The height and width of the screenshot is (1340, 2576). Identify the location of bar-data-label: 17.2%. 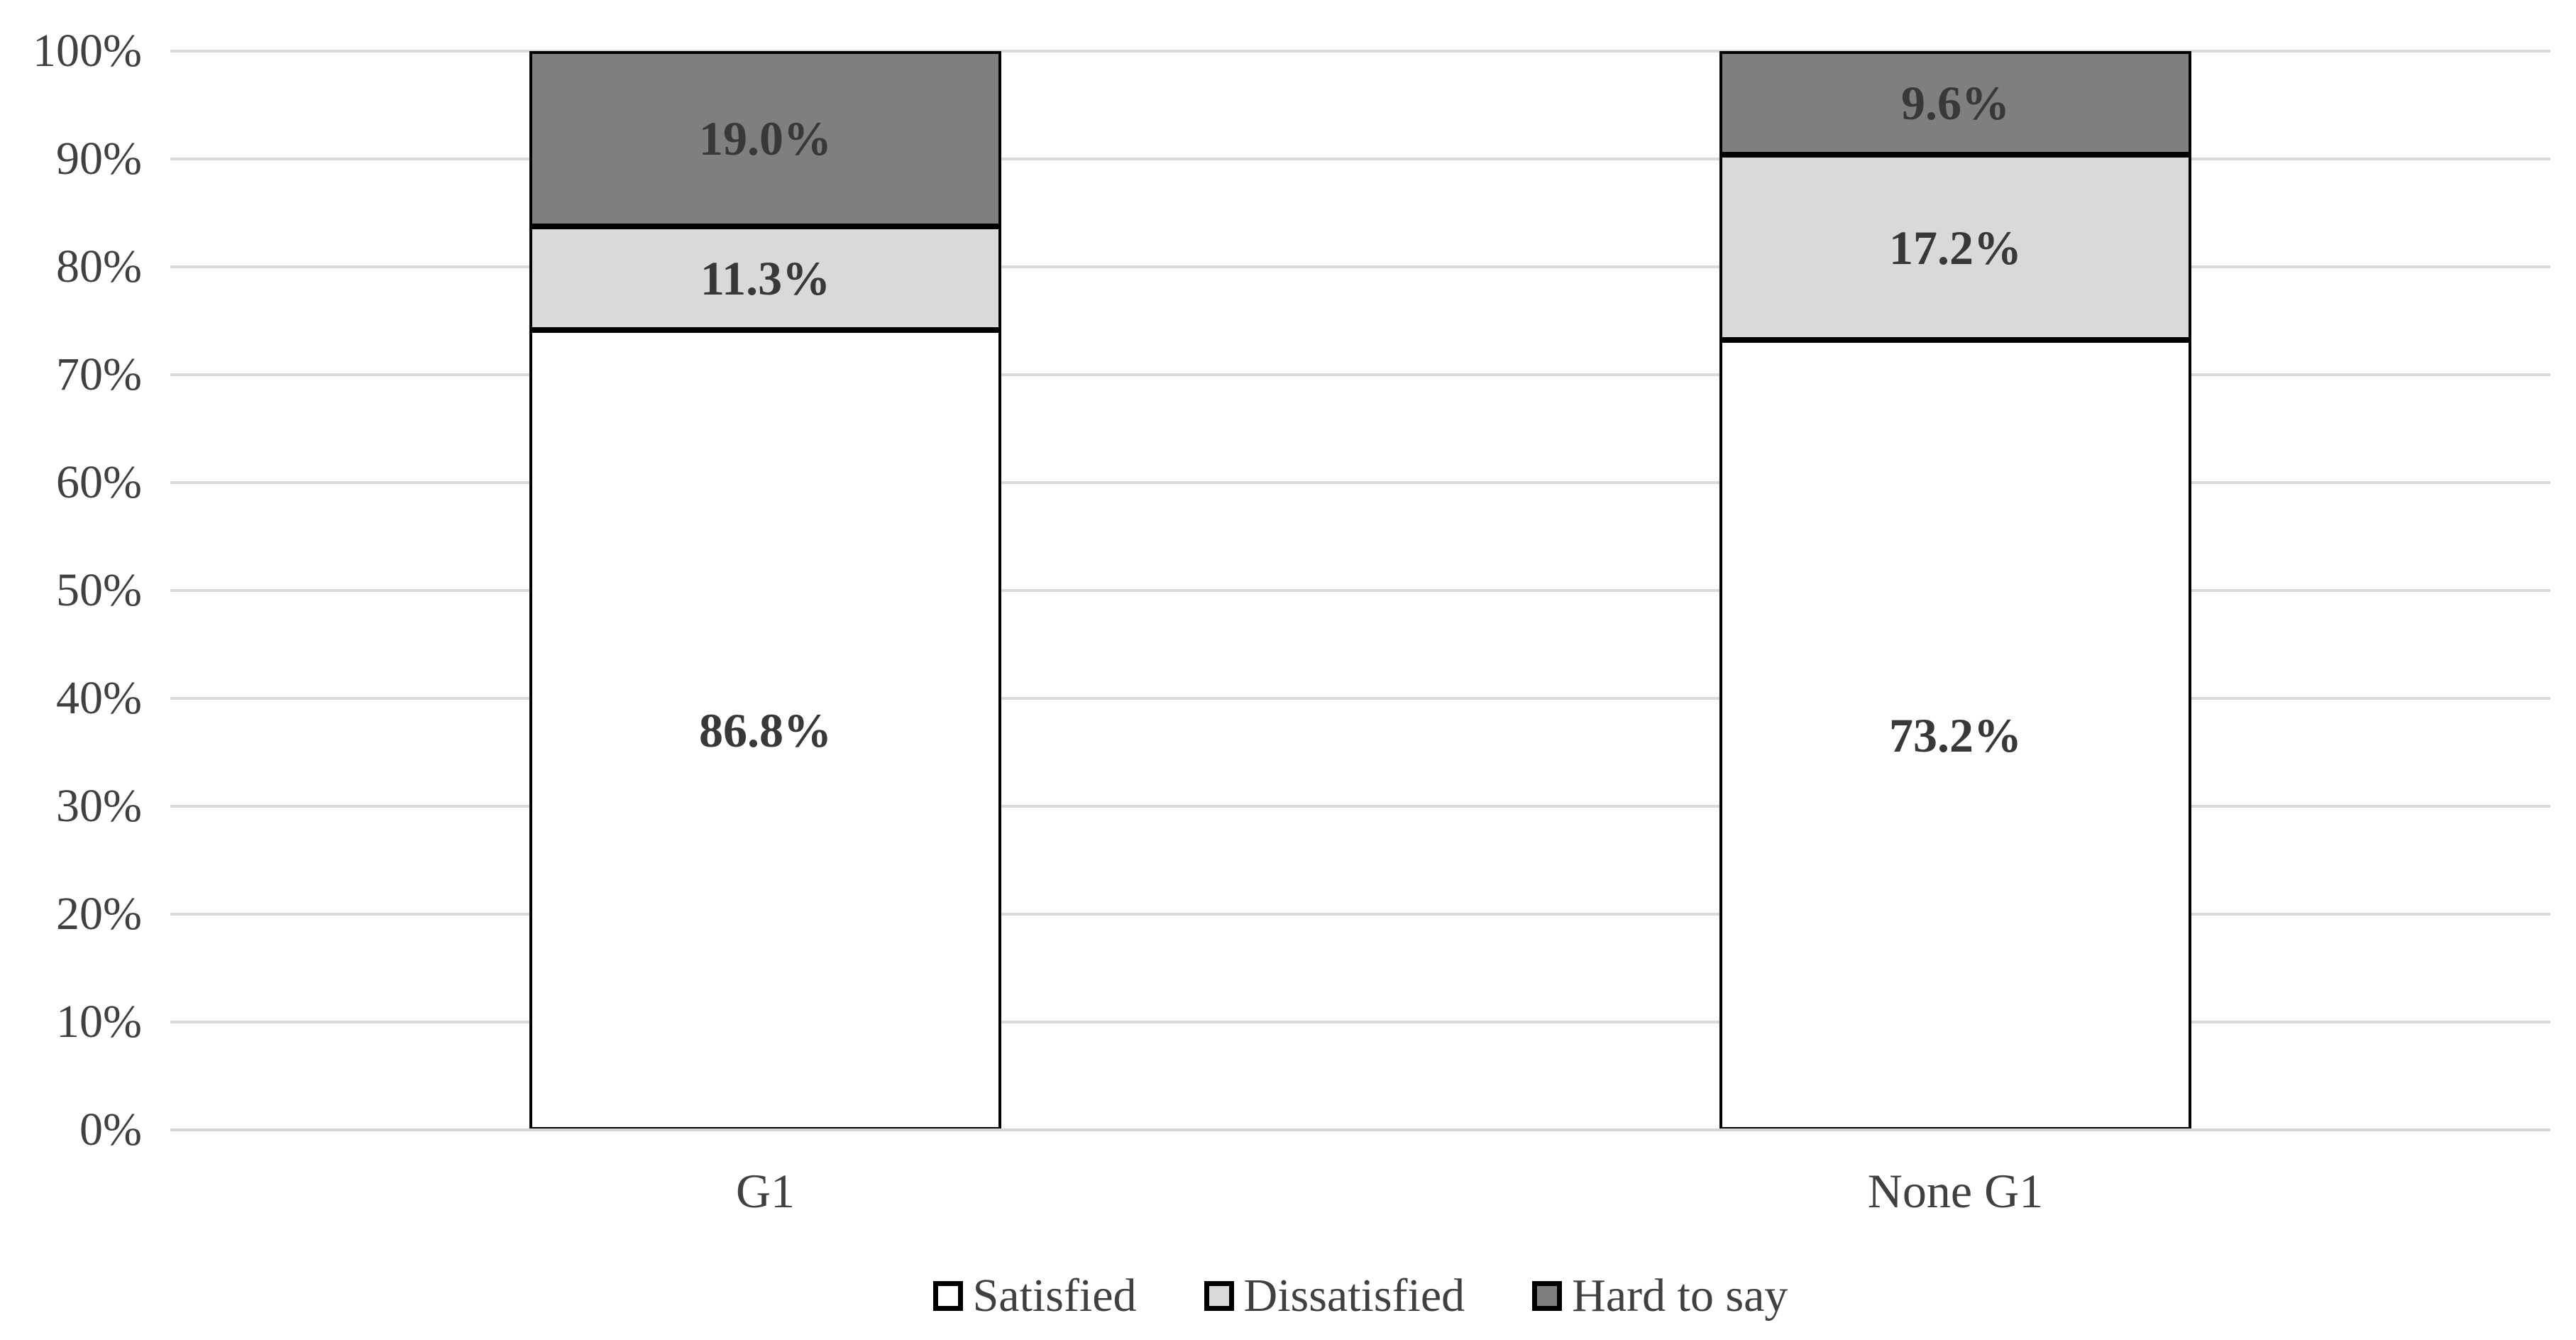
(1955, 247).